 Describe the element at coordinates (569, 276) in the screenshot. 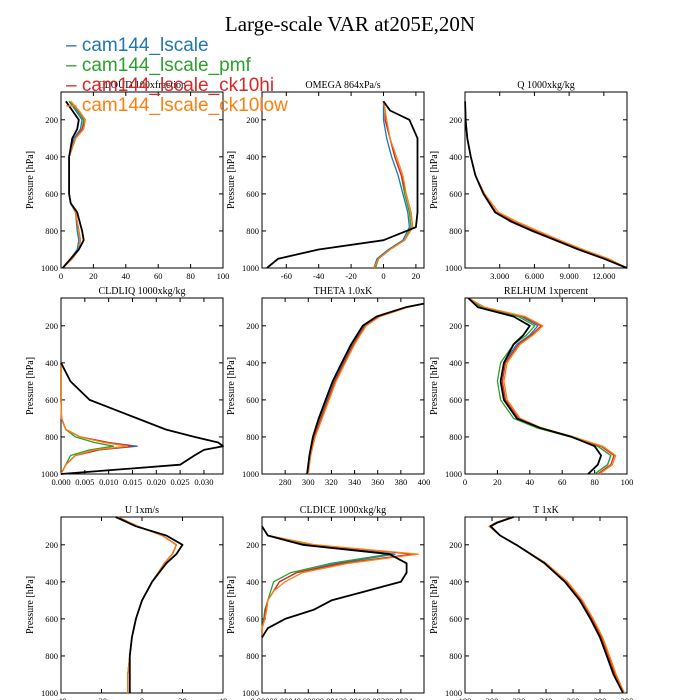

I see `x-tick-label: 9.000` at that location.